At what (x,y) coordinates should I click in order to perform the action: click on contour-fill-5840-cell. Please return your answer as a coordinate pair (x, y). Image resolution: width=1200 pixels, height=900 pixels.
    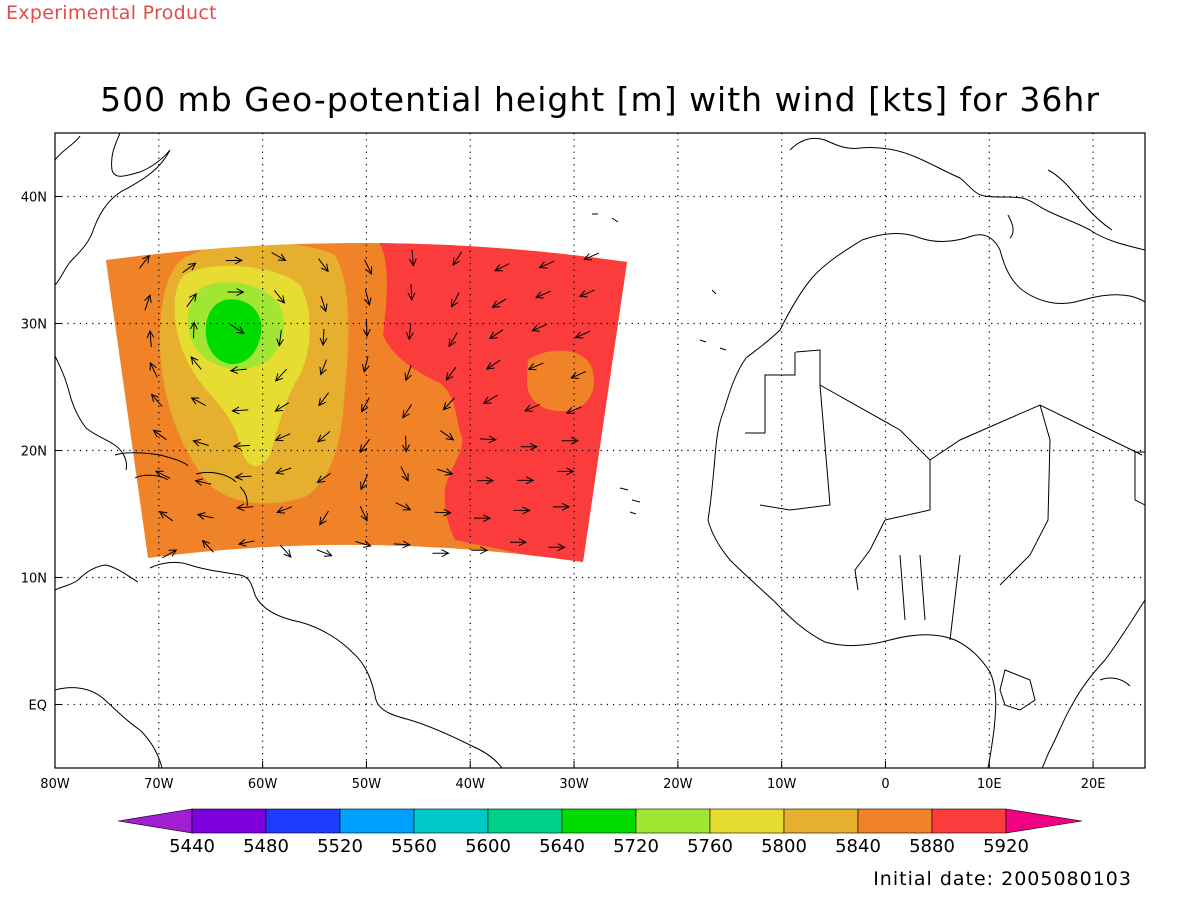
    Looking at the image, I should click on (560, 381).